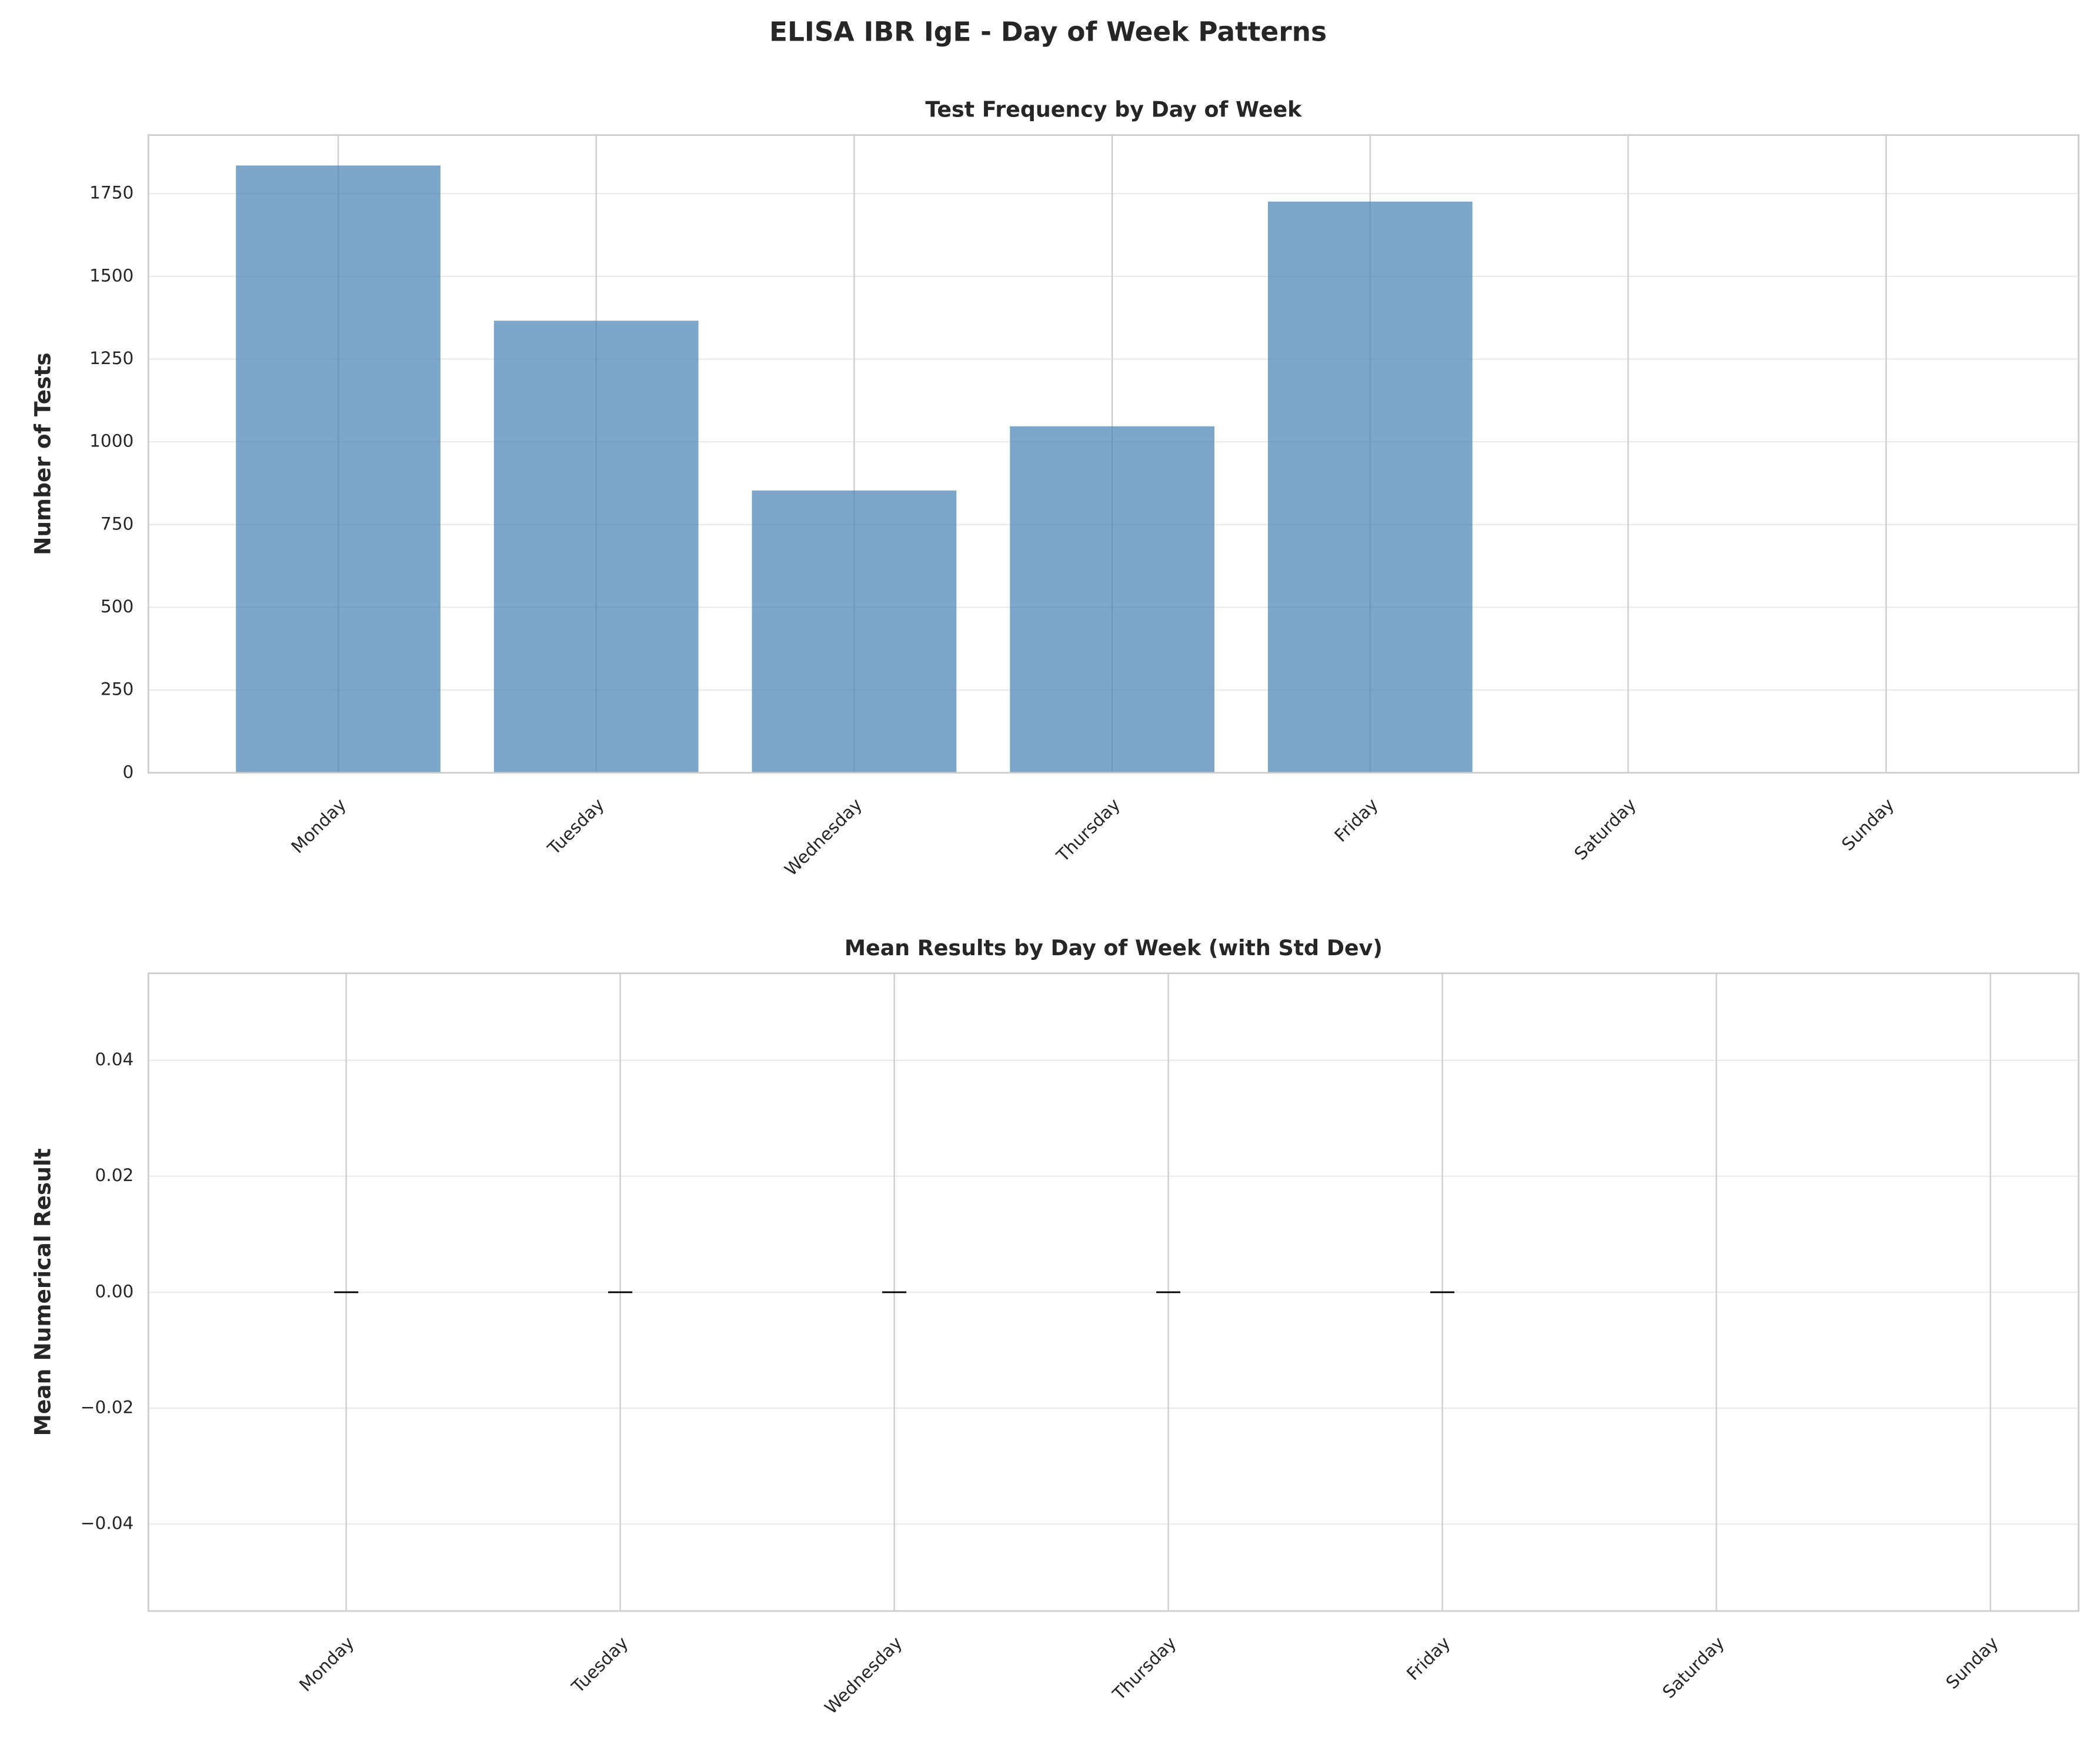 The image size is (2096, 1764). I want to click on y-tick-label: 1500, so click(111, 275).